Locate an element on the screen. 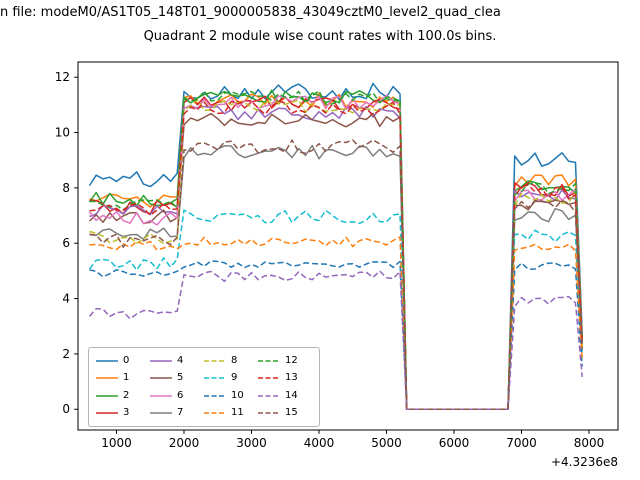  y-tick-label: 6 is located at coordinates (66, 243).